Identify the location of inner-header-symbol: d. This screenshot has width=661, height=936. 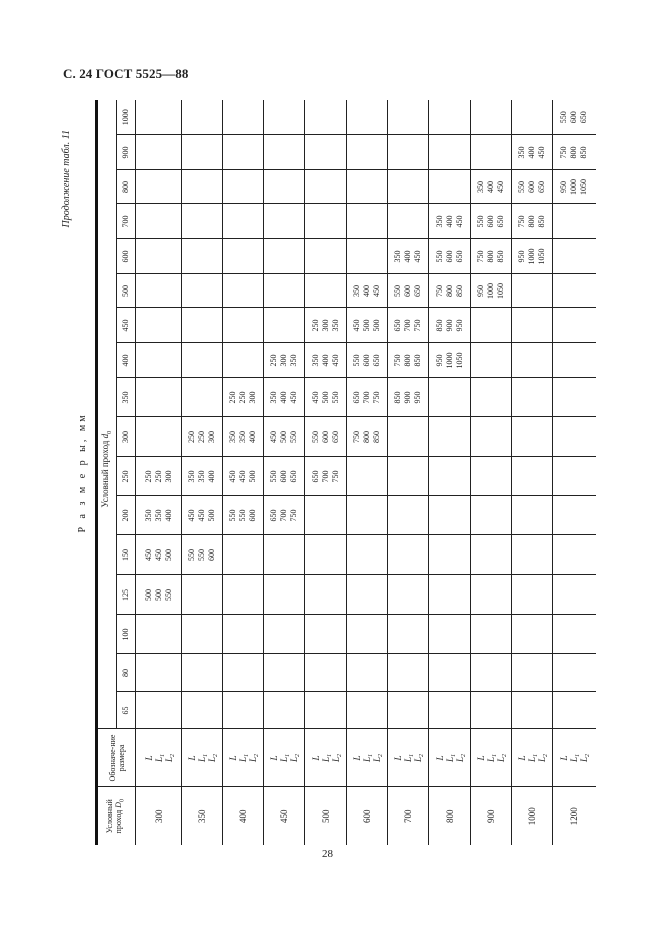
(104, 436).